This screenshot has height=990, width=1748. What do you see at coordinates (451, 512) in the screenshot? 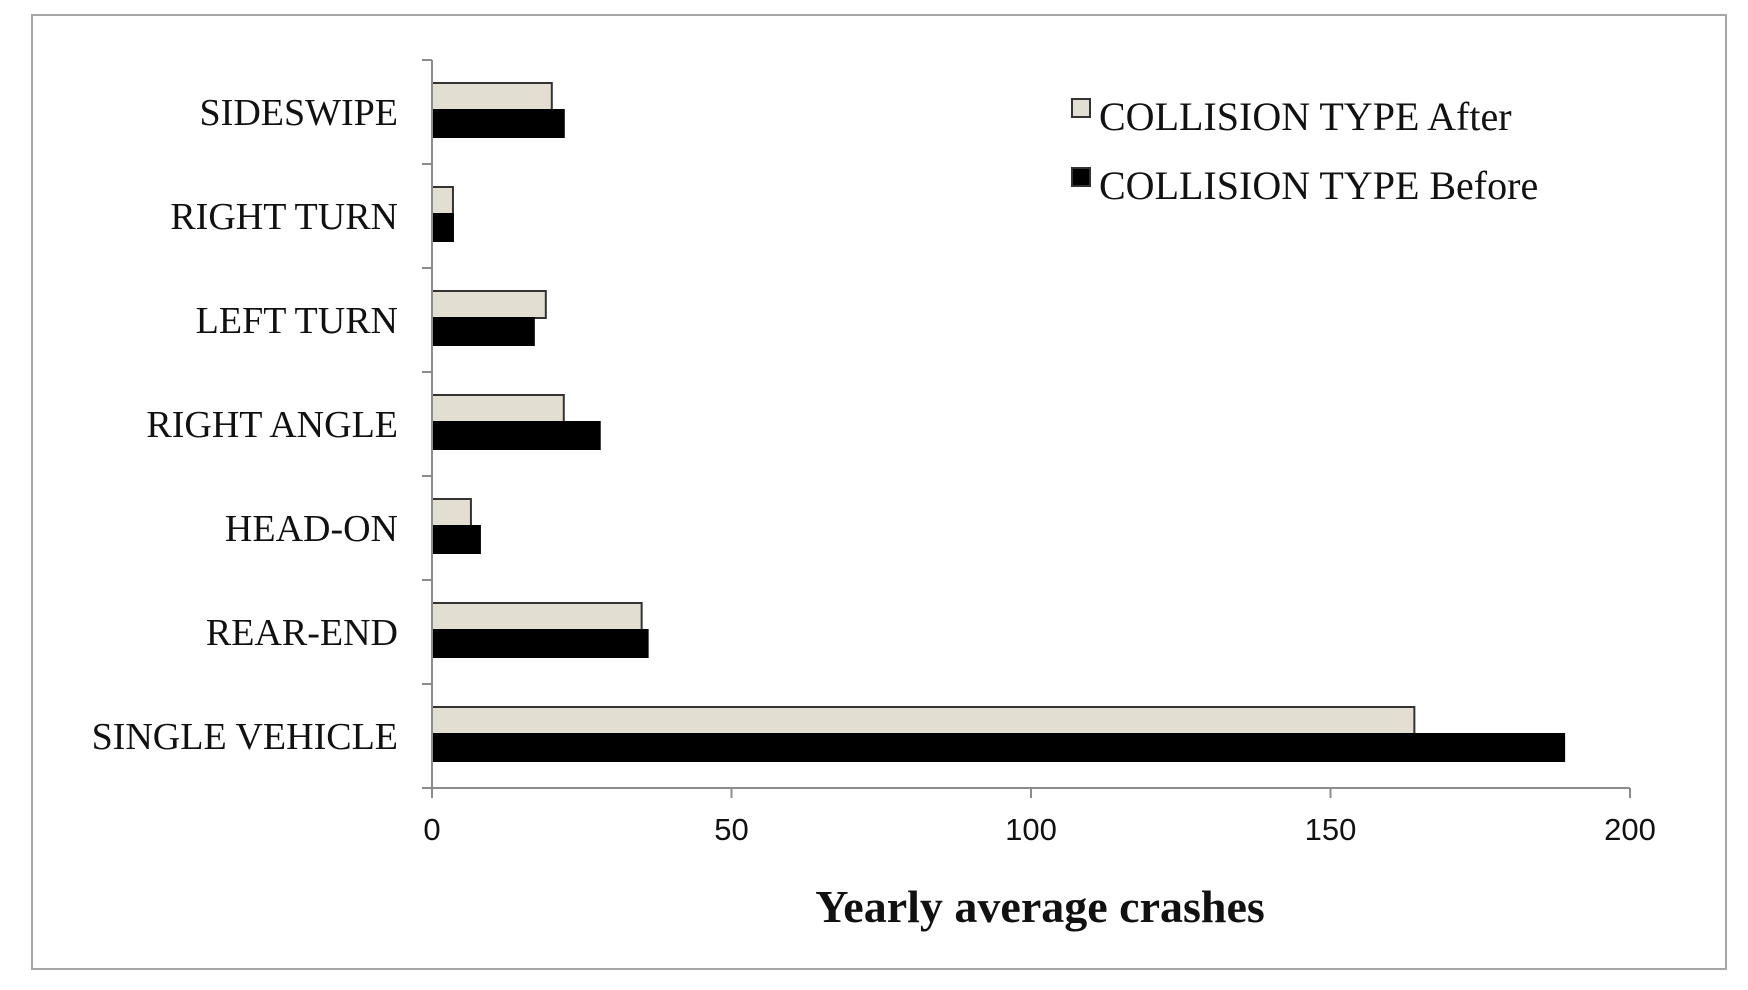
I see `bar-after-head-on` at bounding box center [451, 512].